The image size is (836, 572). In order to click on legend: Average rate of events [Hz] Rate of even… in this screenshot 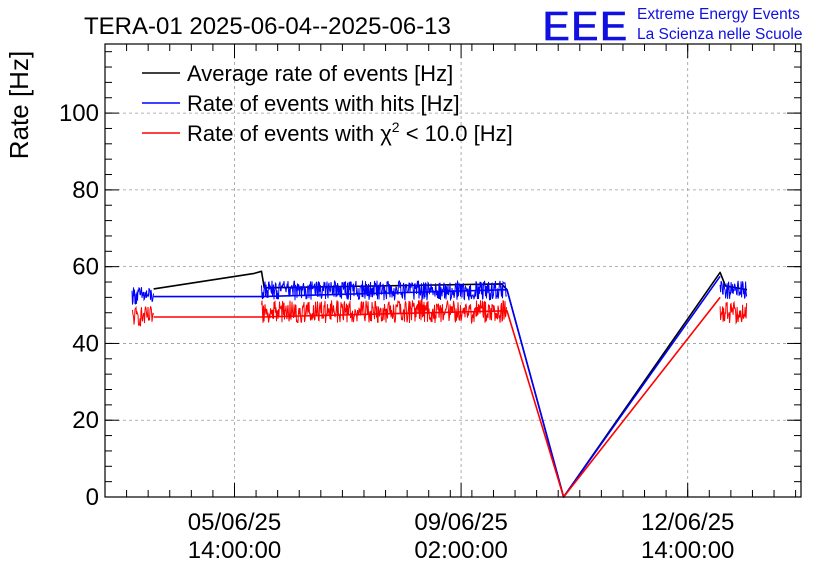, I will do `click(327, 103)`.